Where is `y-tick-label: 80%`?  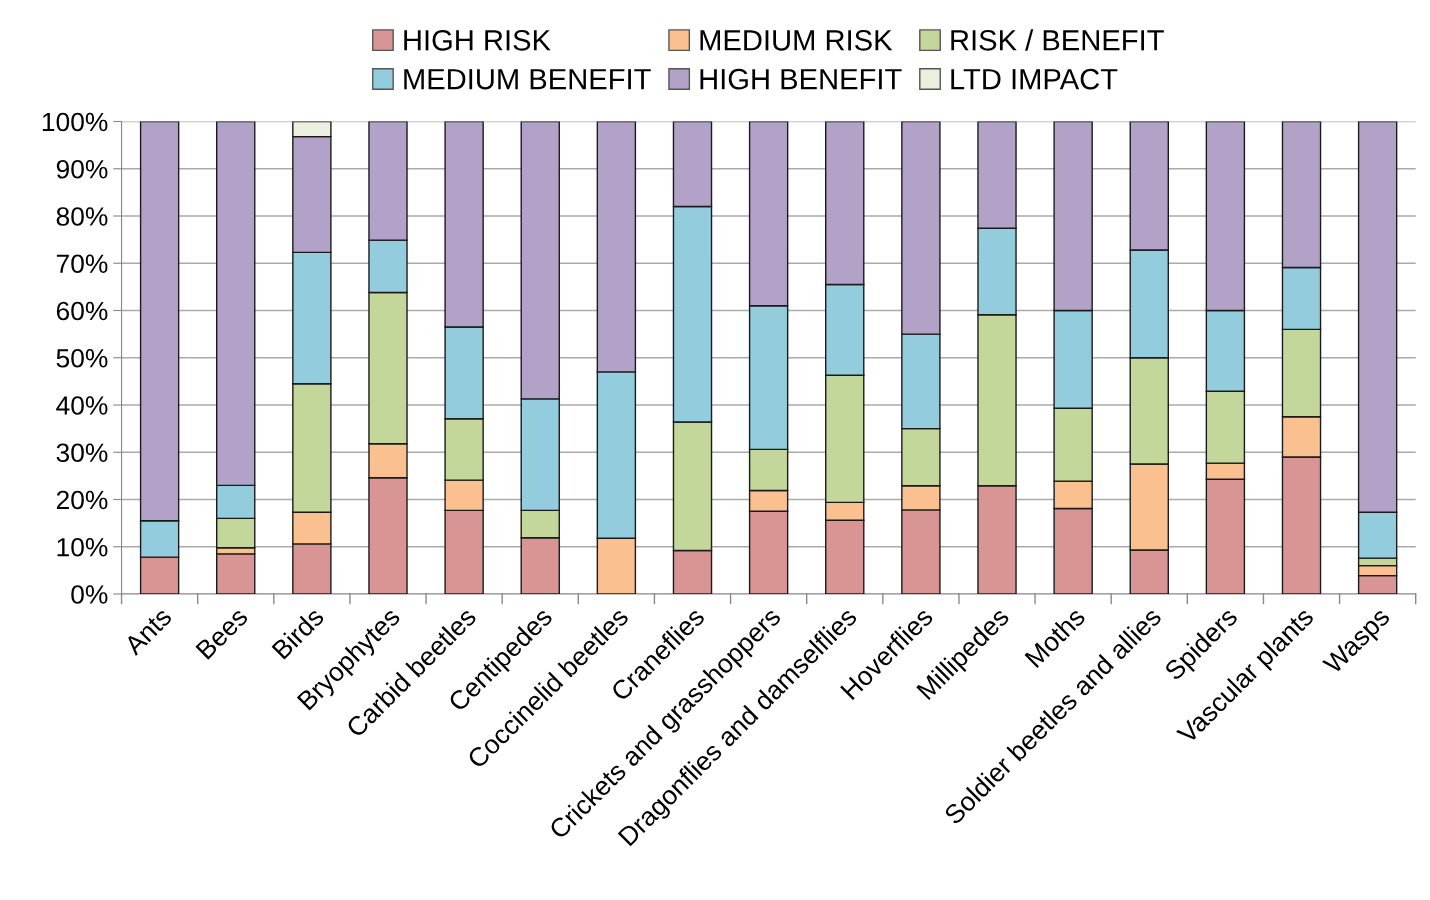 y-tick-label: 80% is located at coordinates (82, 216).